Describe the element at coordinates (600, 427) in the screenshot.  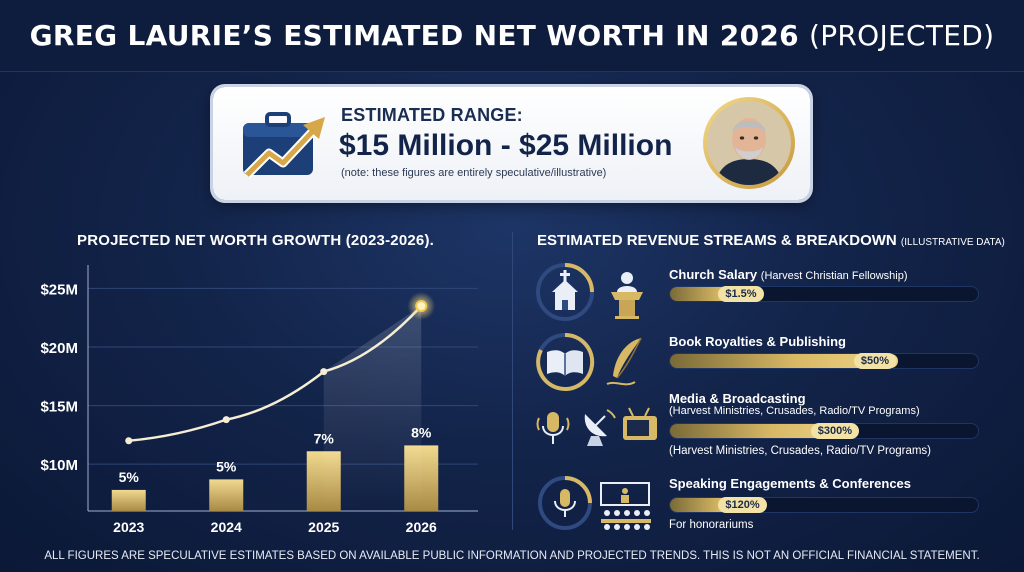
I see `satellite-dish-icon` at that location.